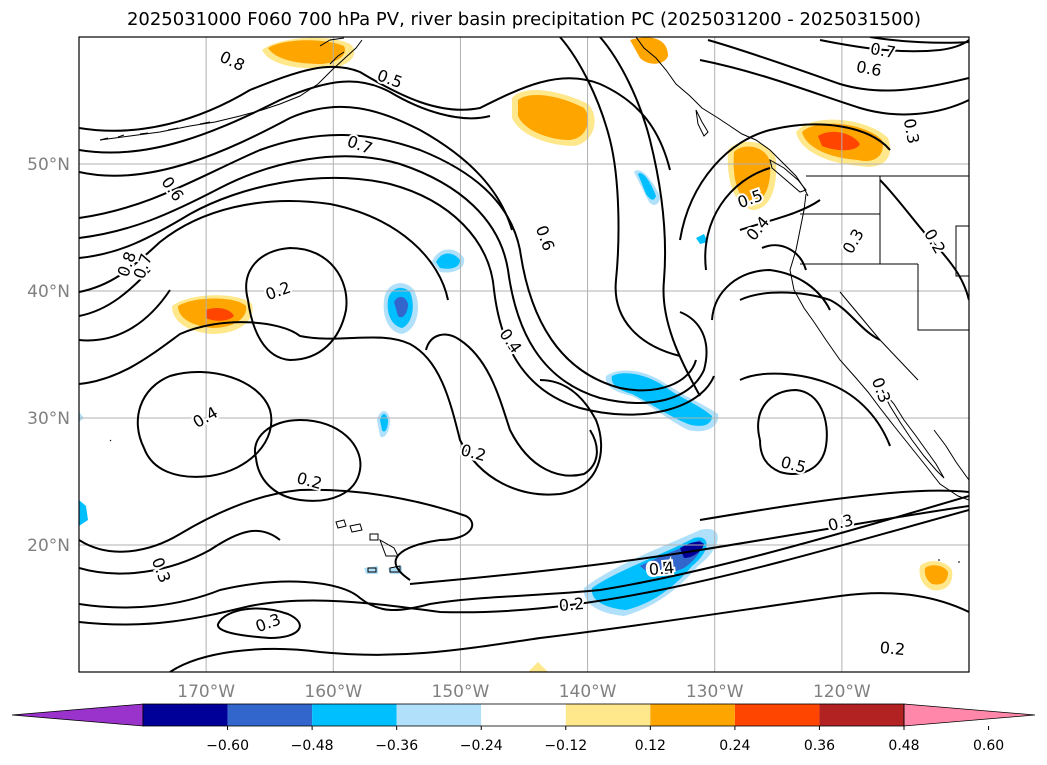  I want to click on latitude-tick-label: 20°N, so click(48, 546).